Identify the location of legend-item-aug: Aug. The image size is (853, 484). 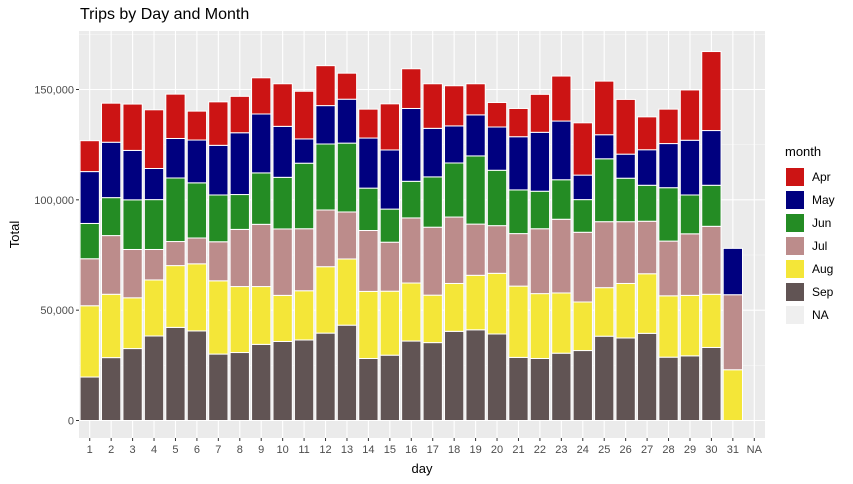
(810, 268).